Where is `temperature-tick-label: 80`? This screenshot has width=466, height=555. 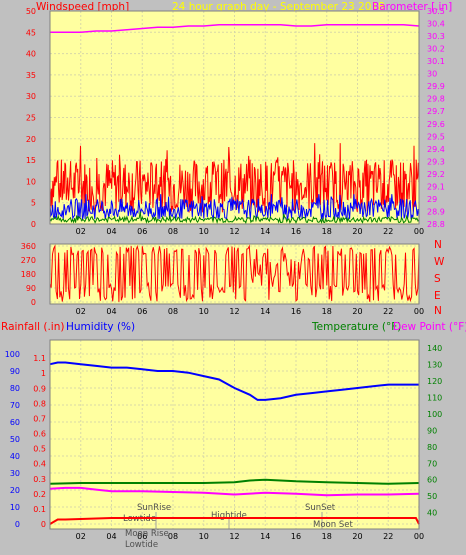
temperature-tick-label: 80 is located at coordinates (432, 447).